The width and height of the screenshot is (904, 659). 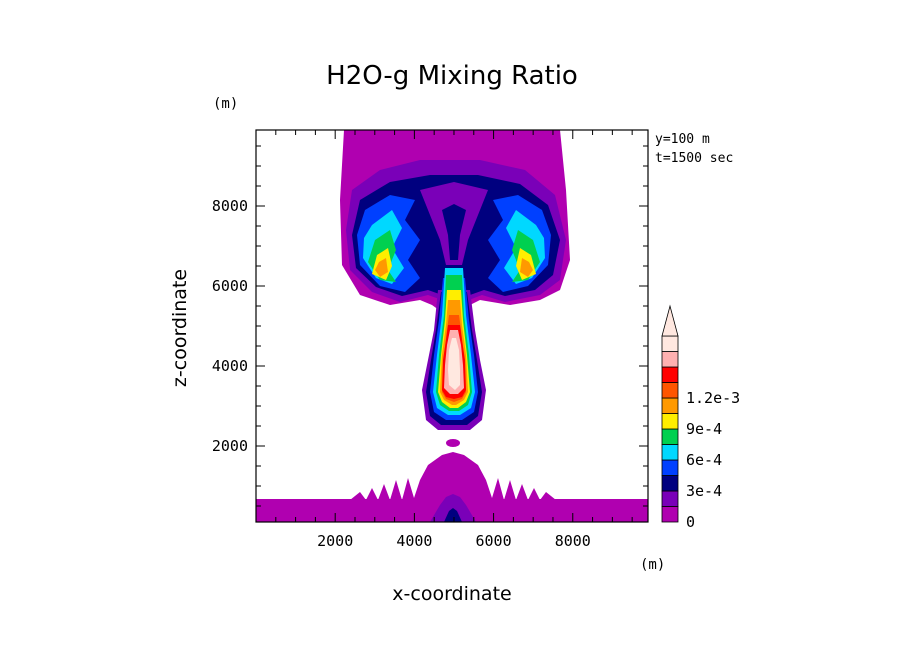 I want to click on colorbar-tick-label: 3e-4, so click(x=704, y=491).